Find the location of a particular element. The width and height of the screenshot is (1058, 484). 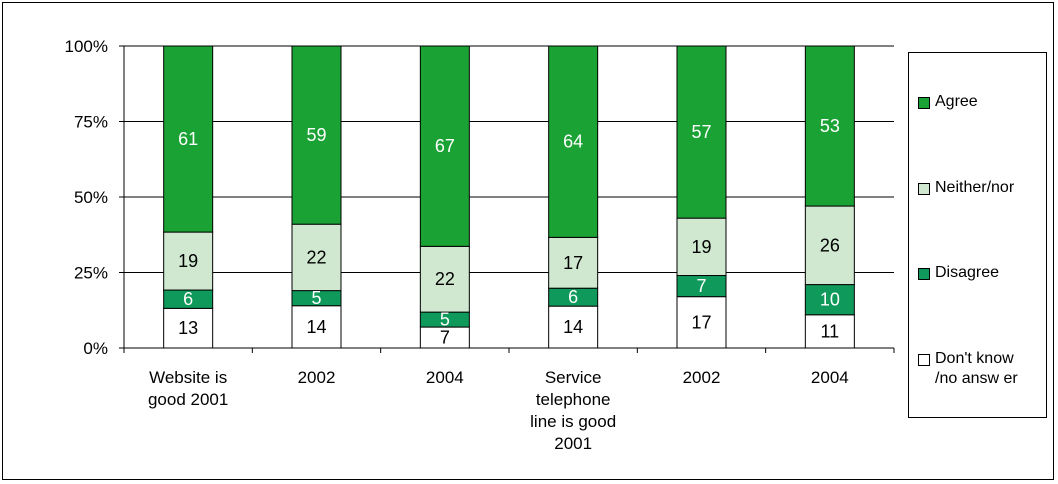

legend-label-dont-know: Don't know /no answ er is located at coordinates (987, 369).